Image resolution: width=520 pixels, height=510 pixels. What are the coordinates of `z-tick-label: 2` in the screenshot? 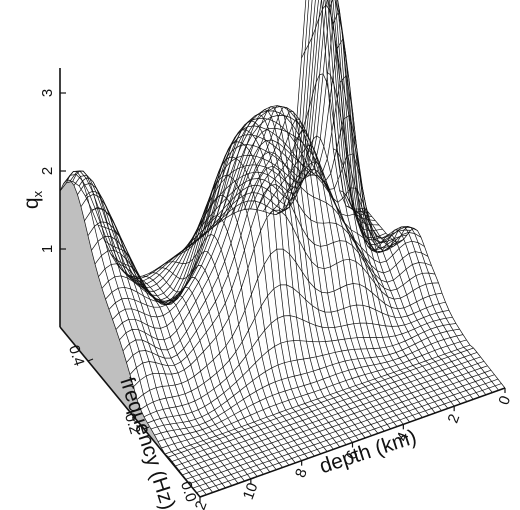 It's located at (47, 171).